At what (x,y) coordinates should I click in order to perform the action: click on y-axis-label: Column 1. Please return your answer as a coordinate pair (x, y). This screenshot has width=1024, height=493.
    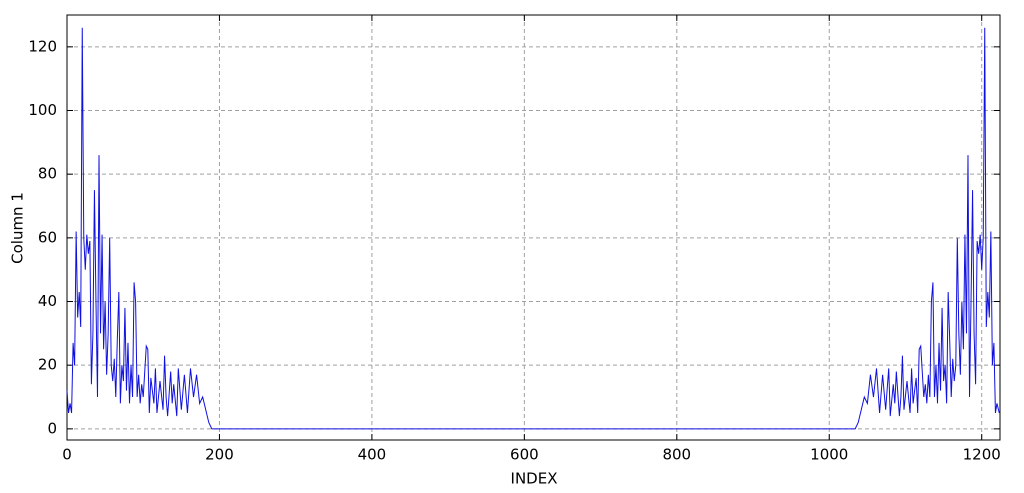
    Looking at the image, I should click on (18, 228).